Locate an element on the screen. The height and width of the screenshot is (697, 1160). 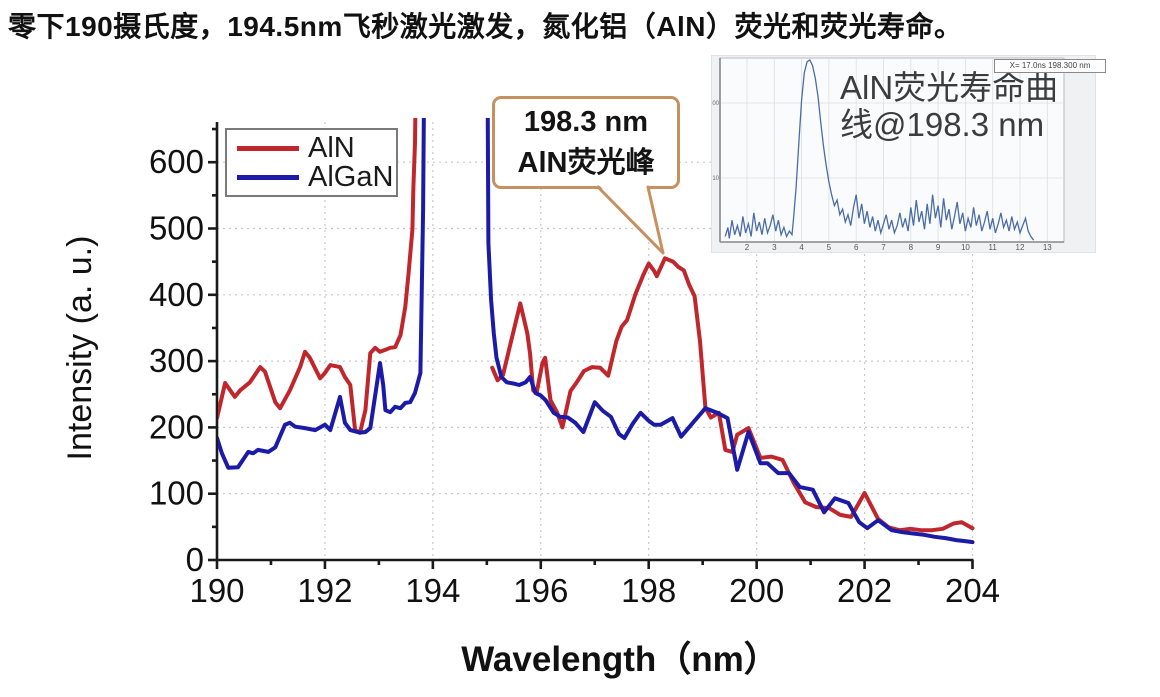
svg-text: 500 is located at coordinates (176, 228).